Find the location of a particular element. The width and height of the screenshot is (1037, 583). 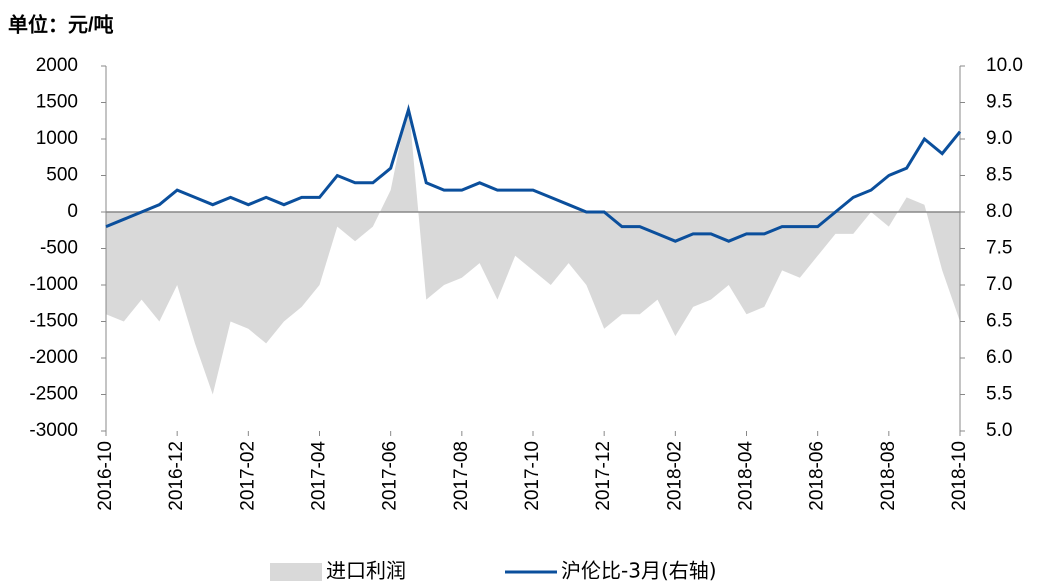

x-tick-label: 2018-10 is located at coordinates (959, 476).